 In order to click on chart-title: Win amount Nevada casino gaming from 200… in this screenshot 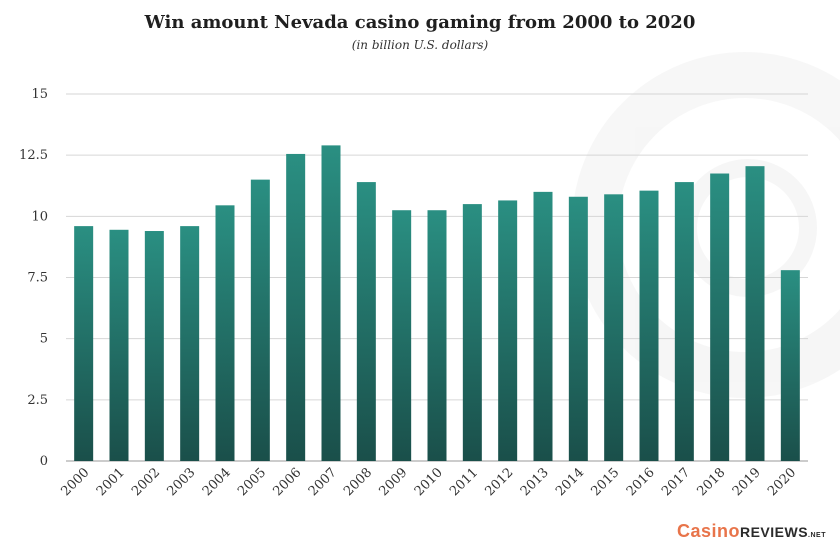, I will do `click(420, 22)`.